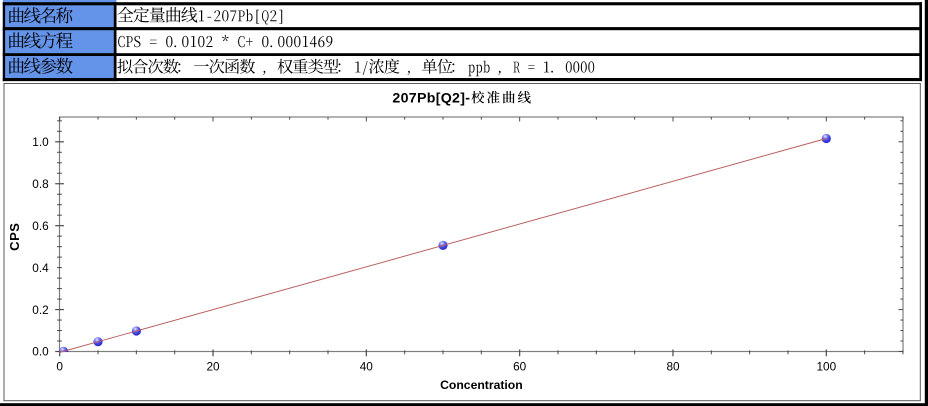 Image resolution: width=928 pixels, height=406 pixels. Describe the element at coordinates (213, 366) in the screenshot. I see `svg-text: 20` at that location.